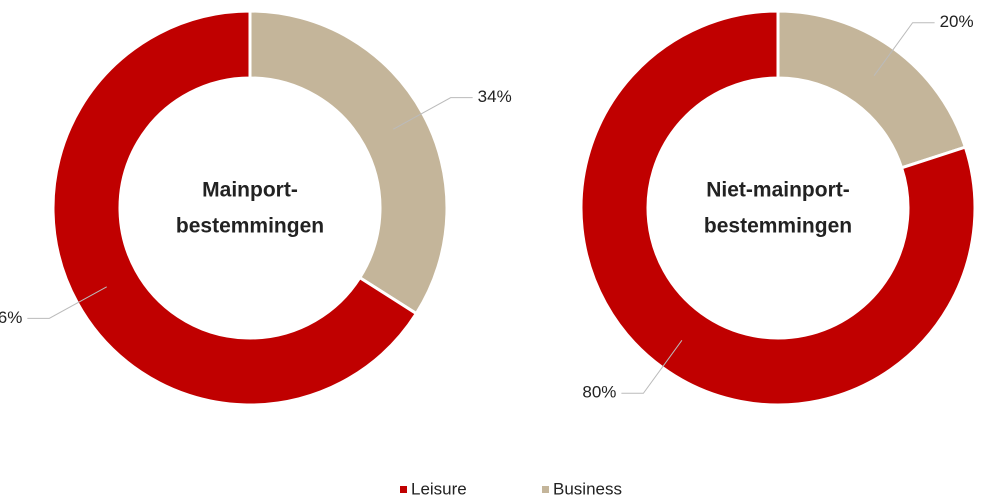  I want to click on legend-label: Leisure, so click(439, 488).